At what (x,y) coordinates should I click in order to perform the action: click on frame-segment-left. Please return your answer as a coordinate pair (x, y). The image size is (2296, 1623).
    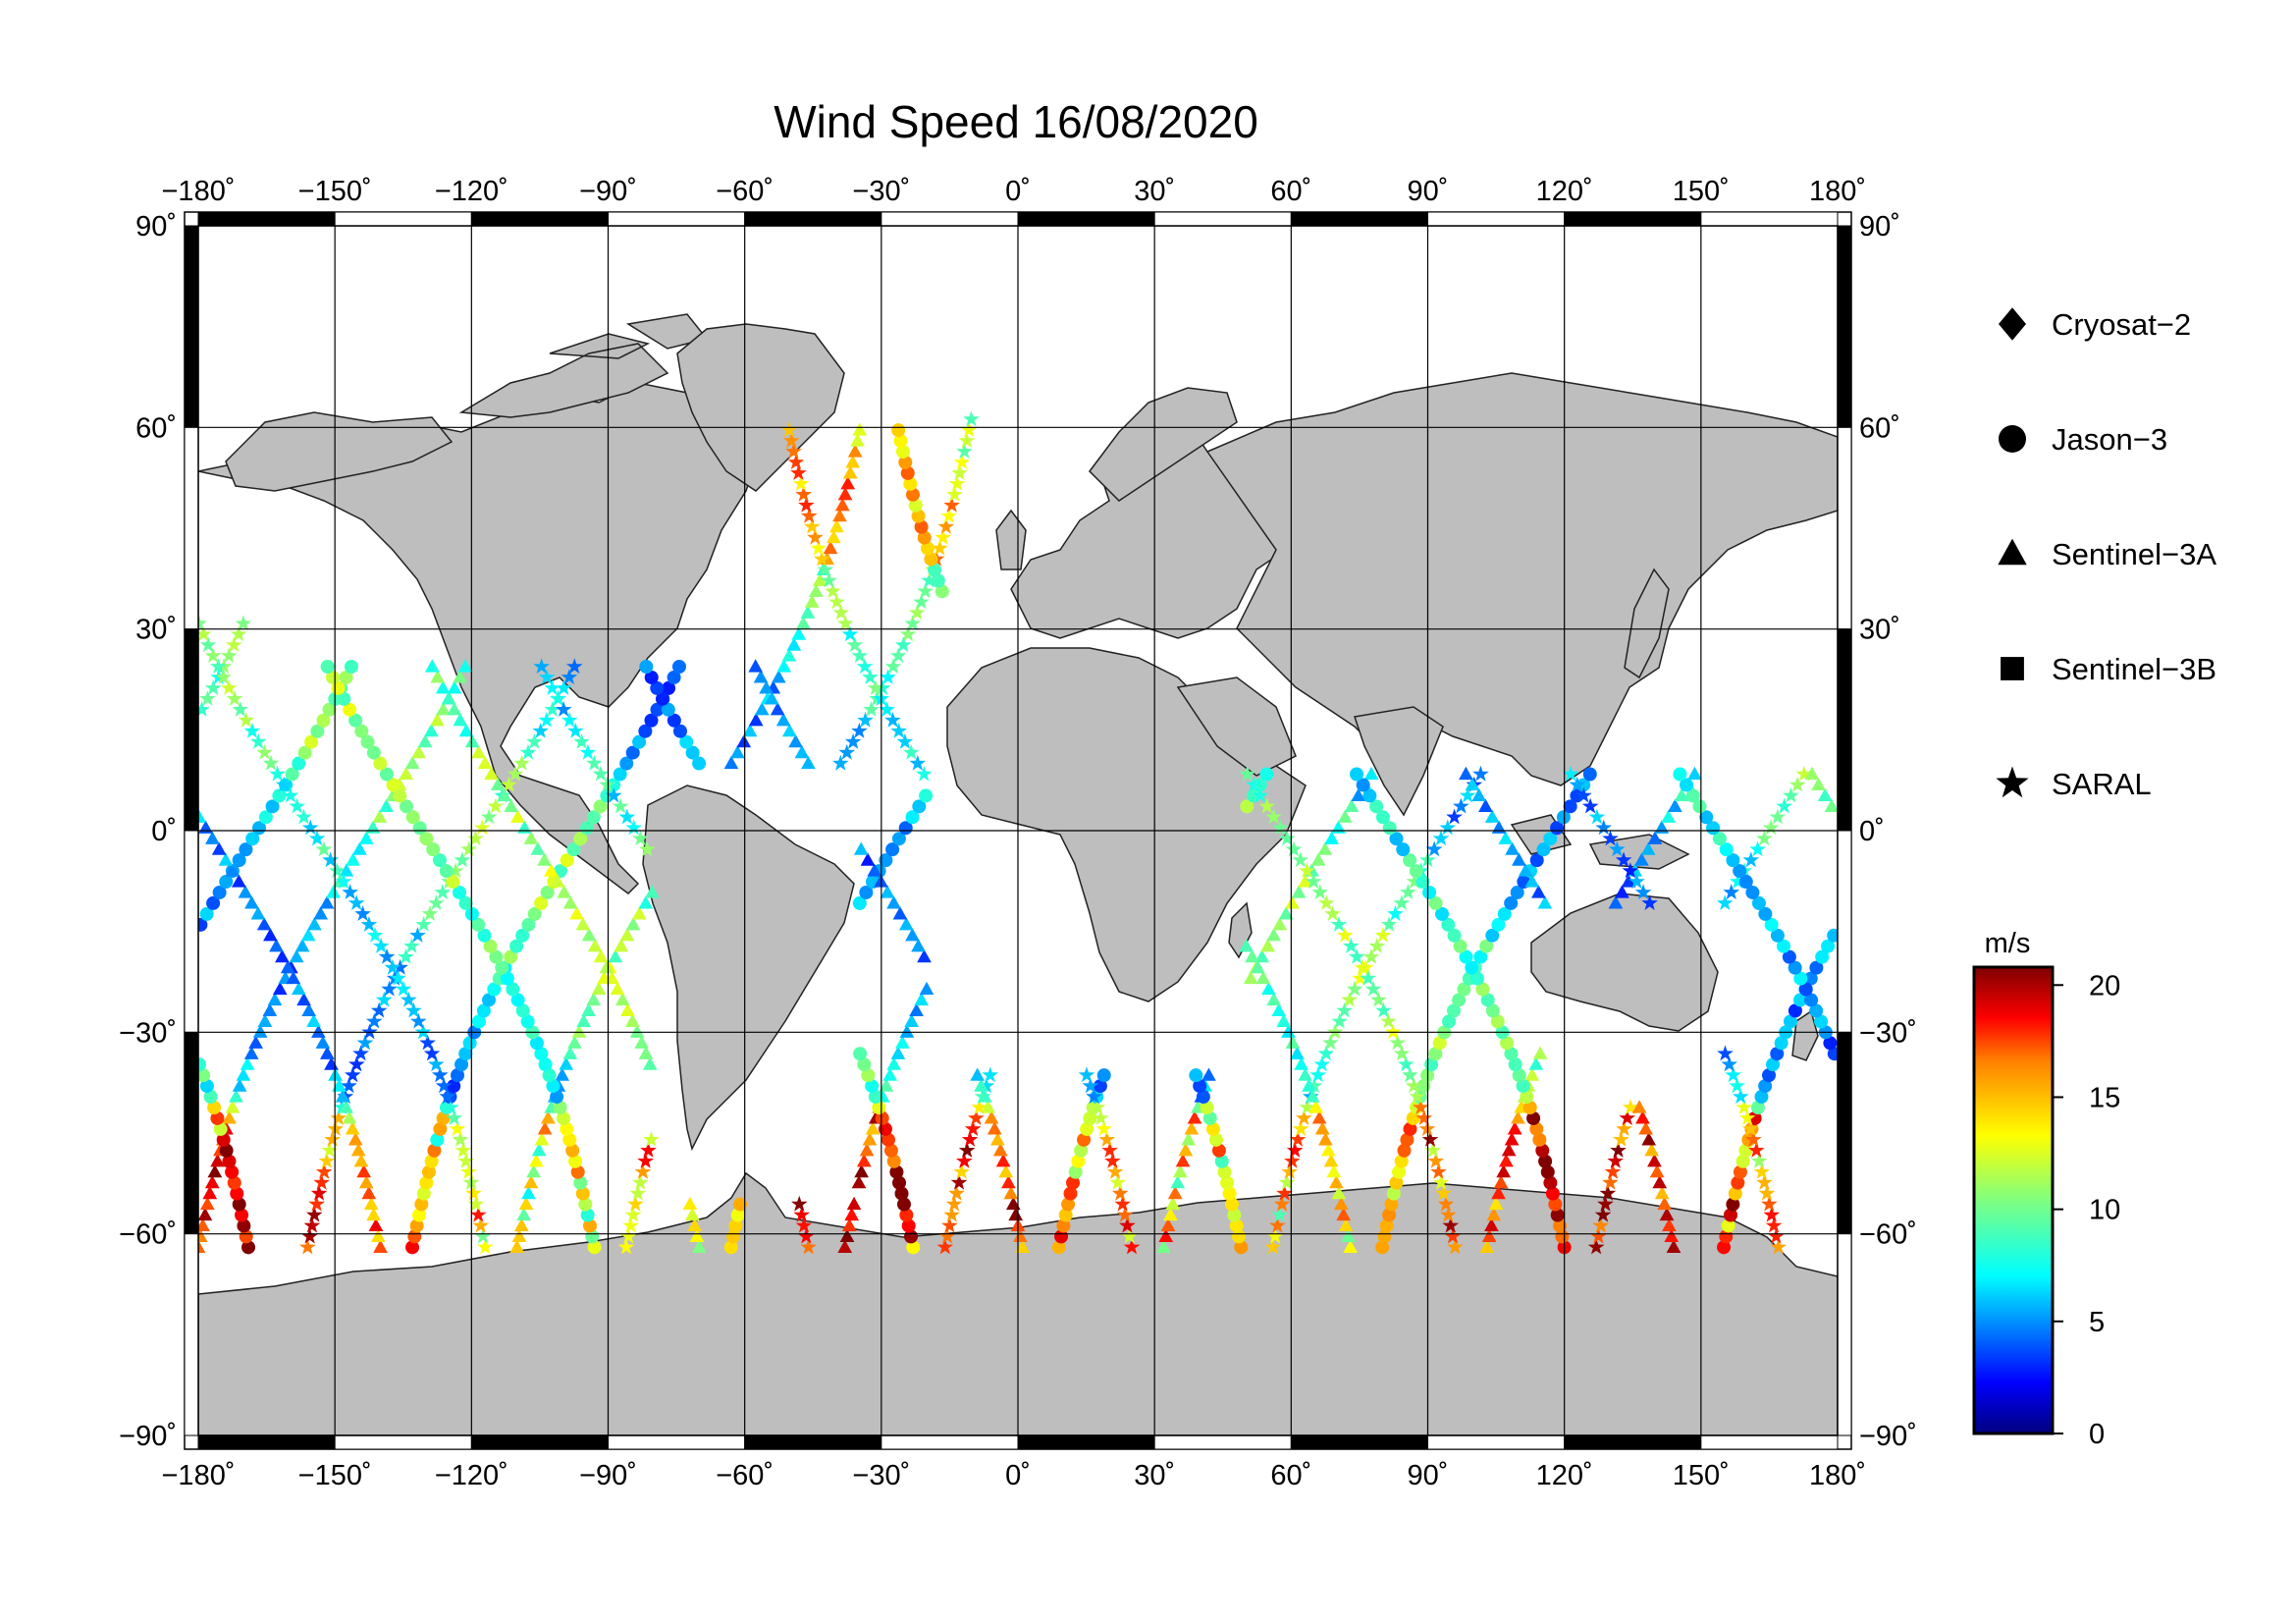
    Looking at the image, I should click on (191, 1133).